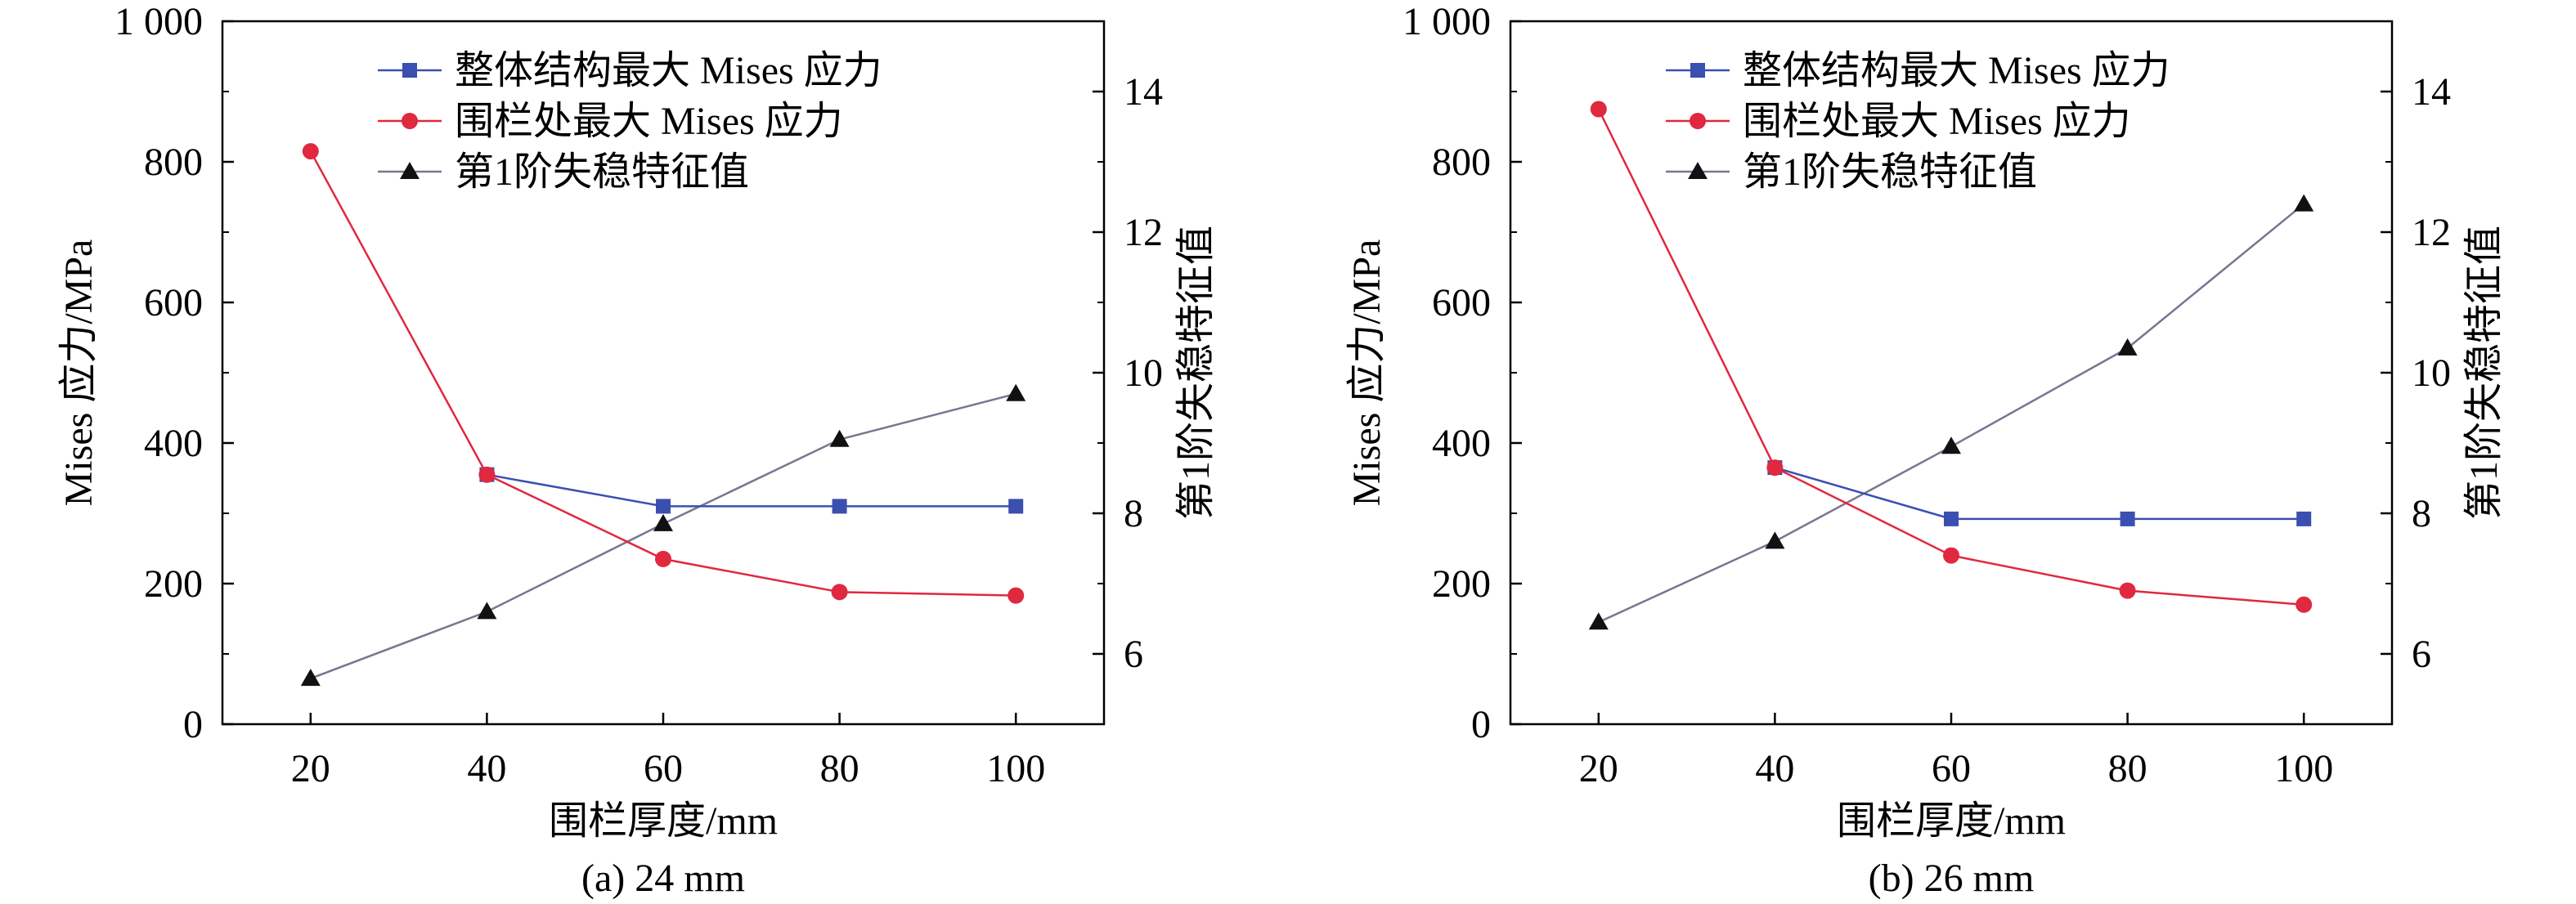 Image resolution: width=2576 pixels, height=904 pixels. What do you see at coordinates (663, 536) in the screenshot?
I see `series-line-triangle` at bounding box center [663, 536].